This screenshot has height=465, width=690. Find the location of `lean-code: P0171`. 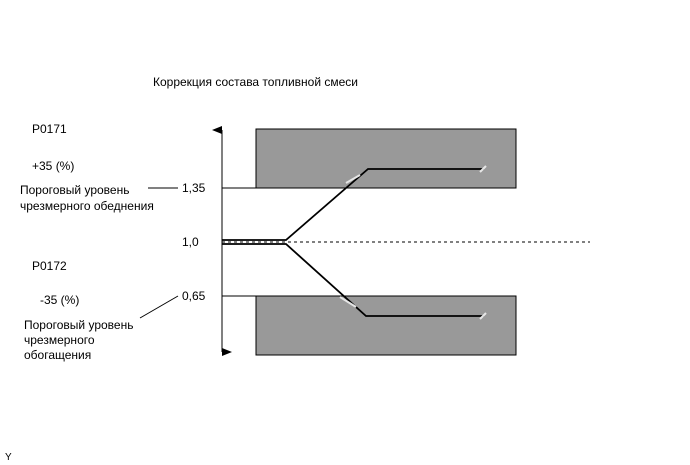

lean-code: P0171 is located at coordinates (49, 129).